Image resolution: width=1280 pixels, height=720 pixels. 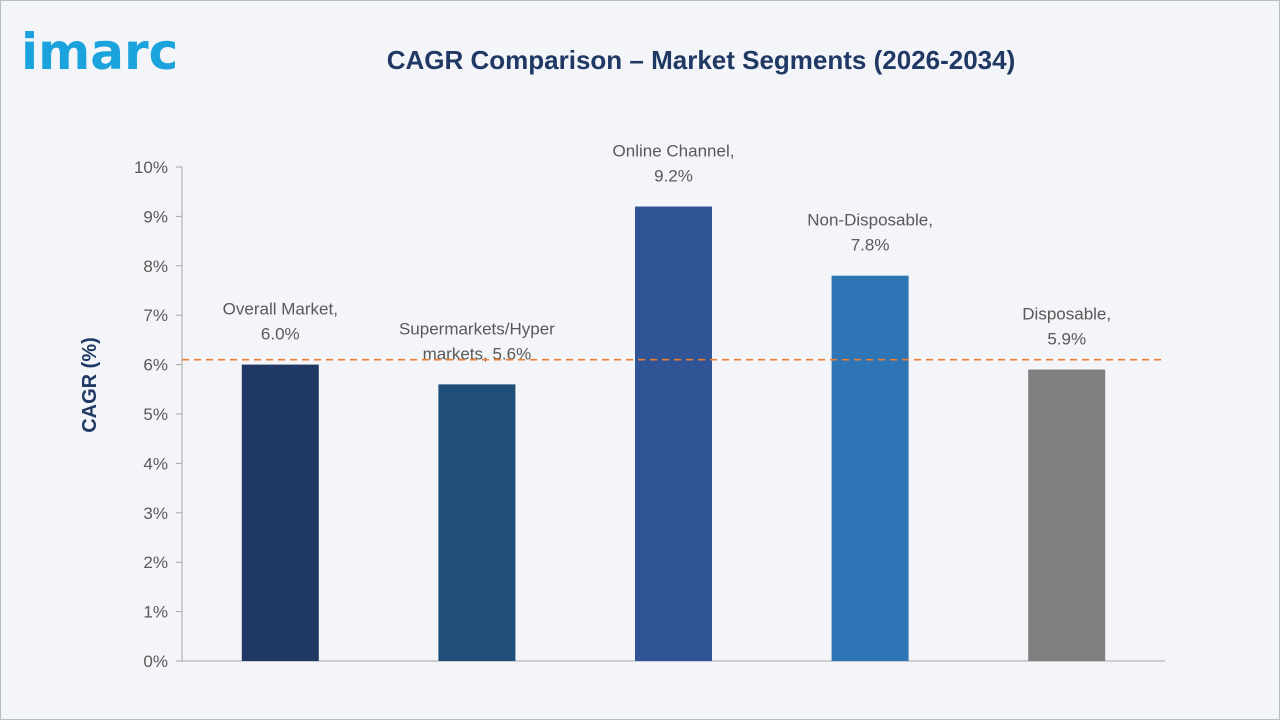 I want to click on y-tick-label: 5%, so click(x=155, y=414).